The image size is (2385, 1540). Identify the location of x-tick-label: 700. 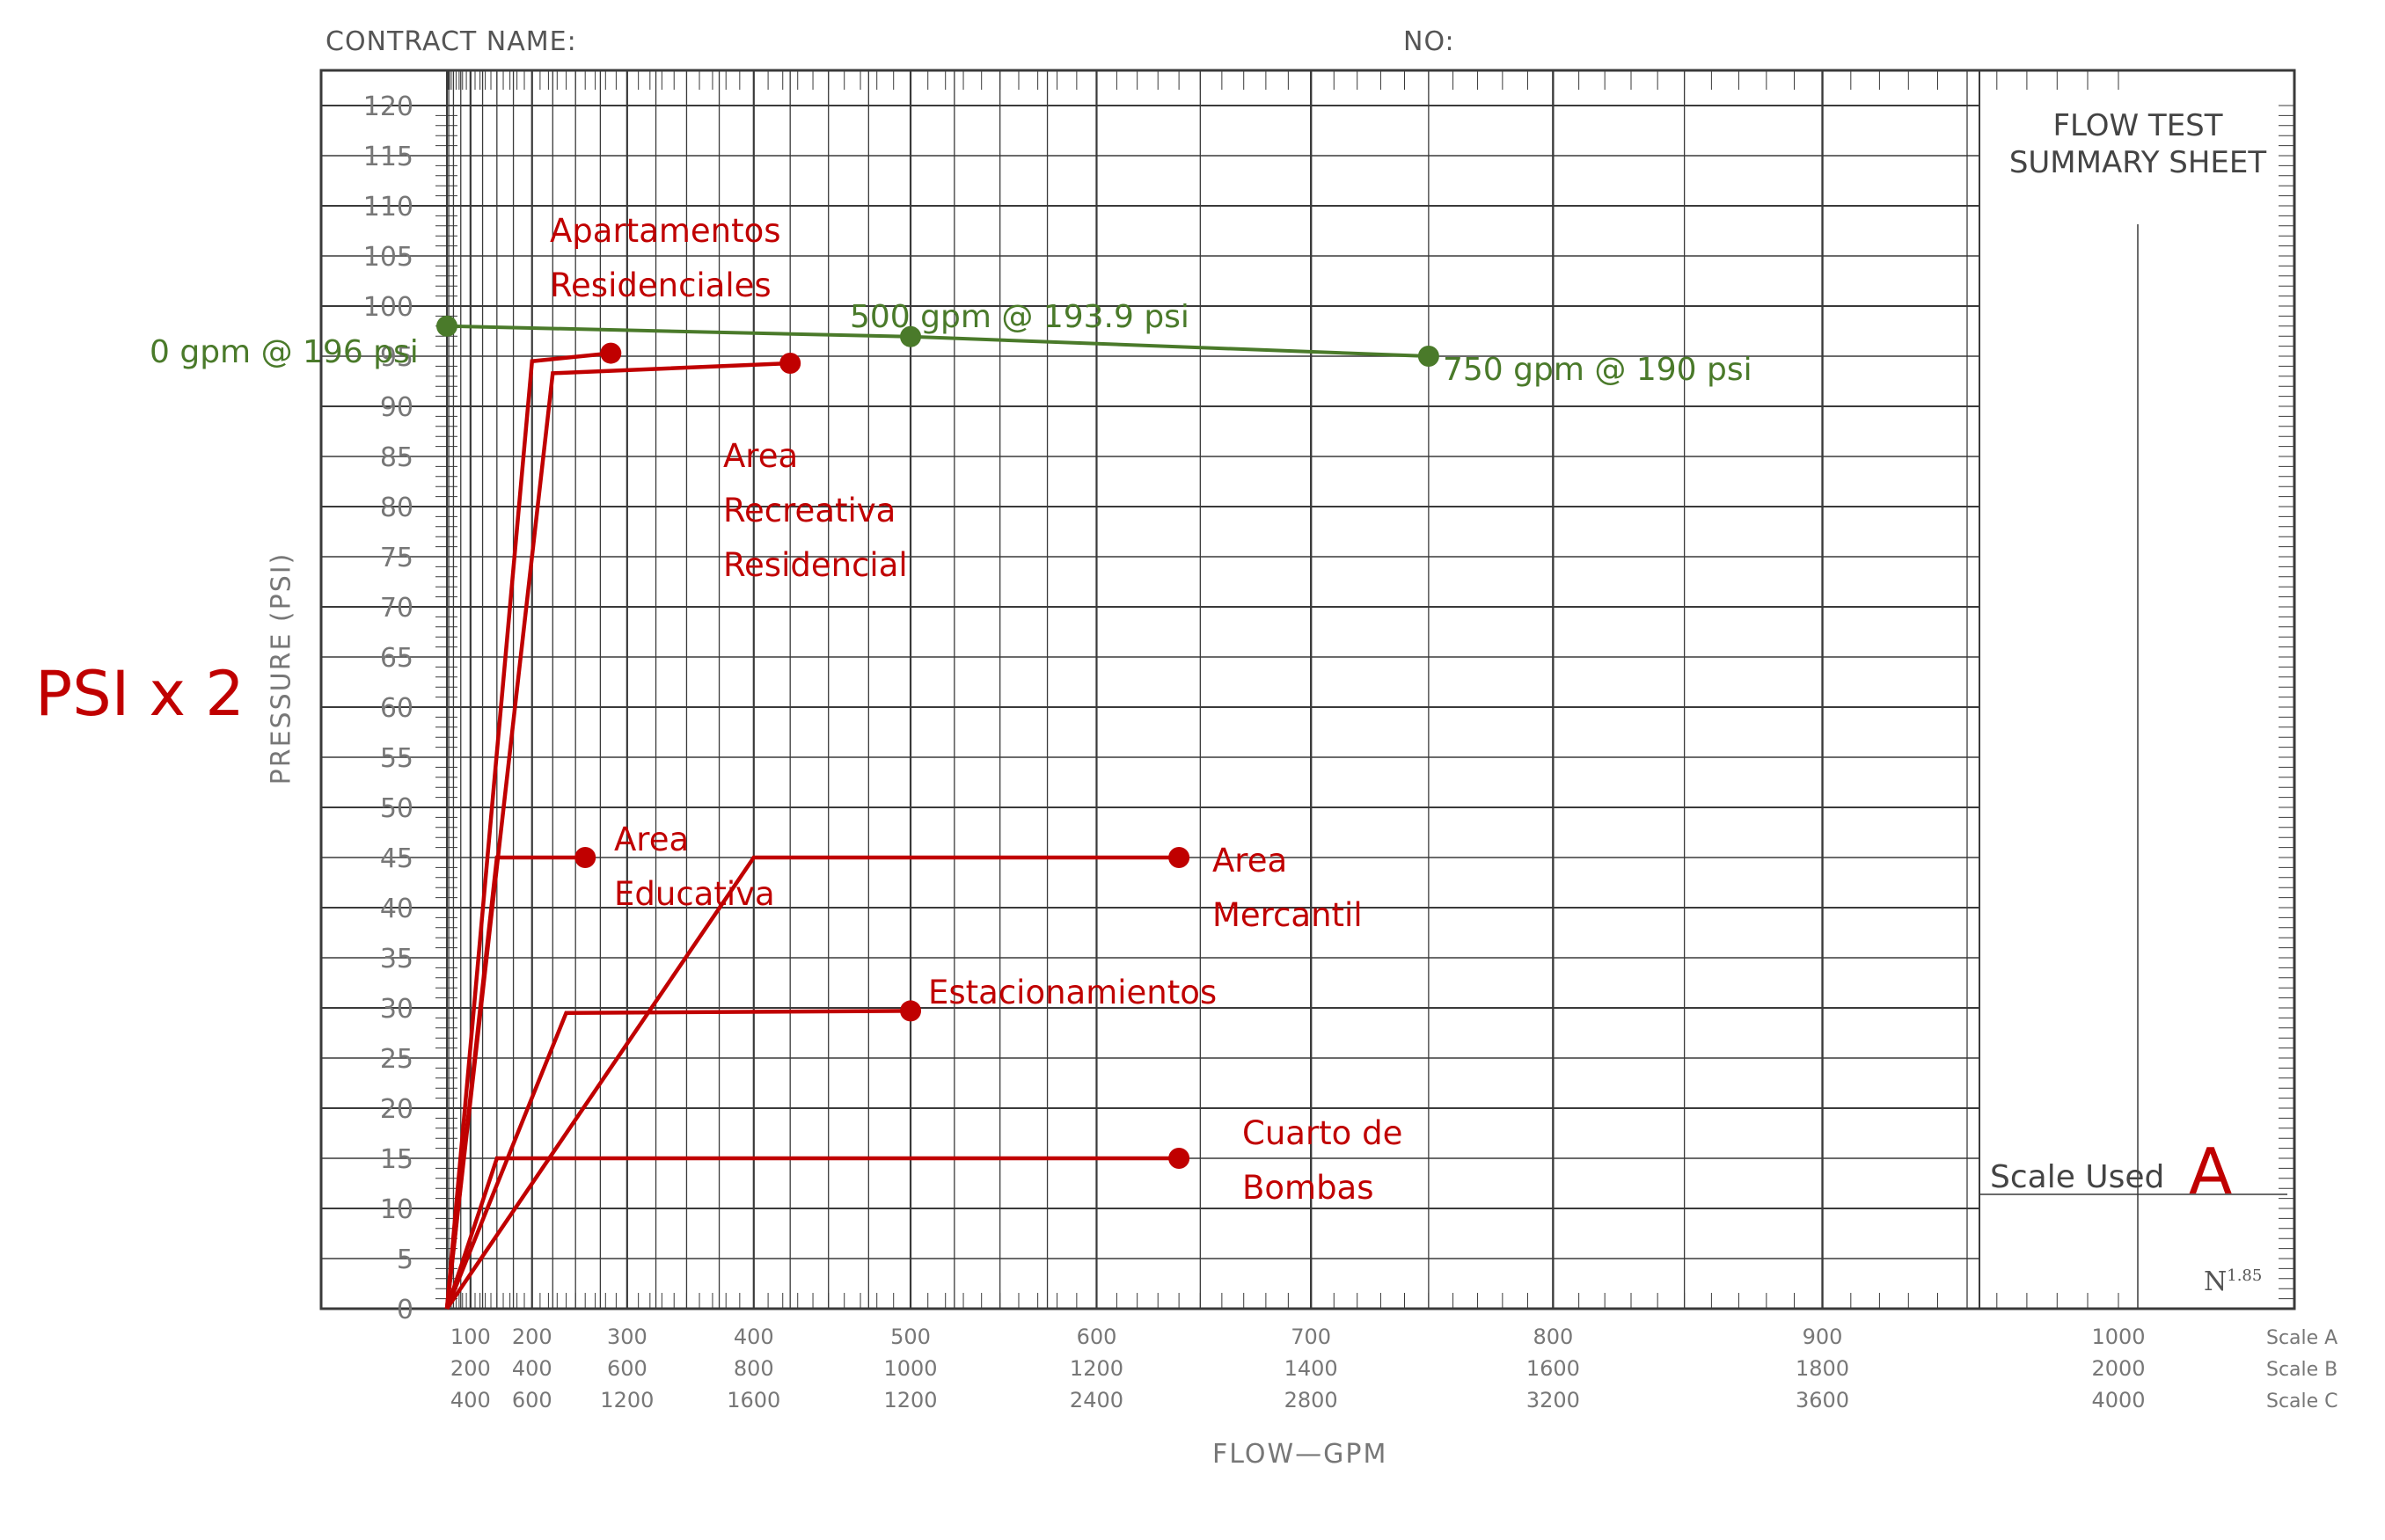
(1311, 1337).